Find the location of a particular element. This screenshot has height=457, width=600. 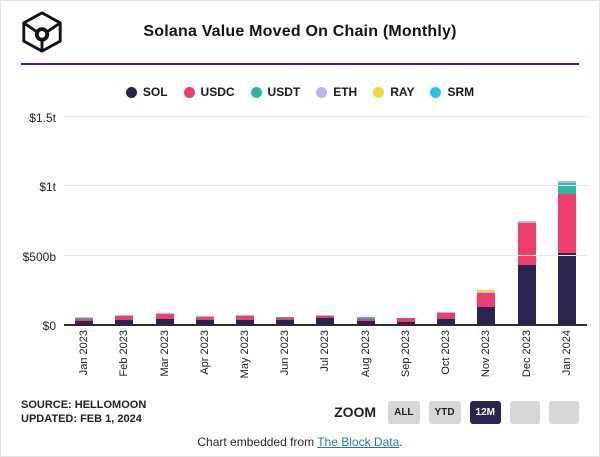

bar-may-2023 is located at coordinates (244, 319).